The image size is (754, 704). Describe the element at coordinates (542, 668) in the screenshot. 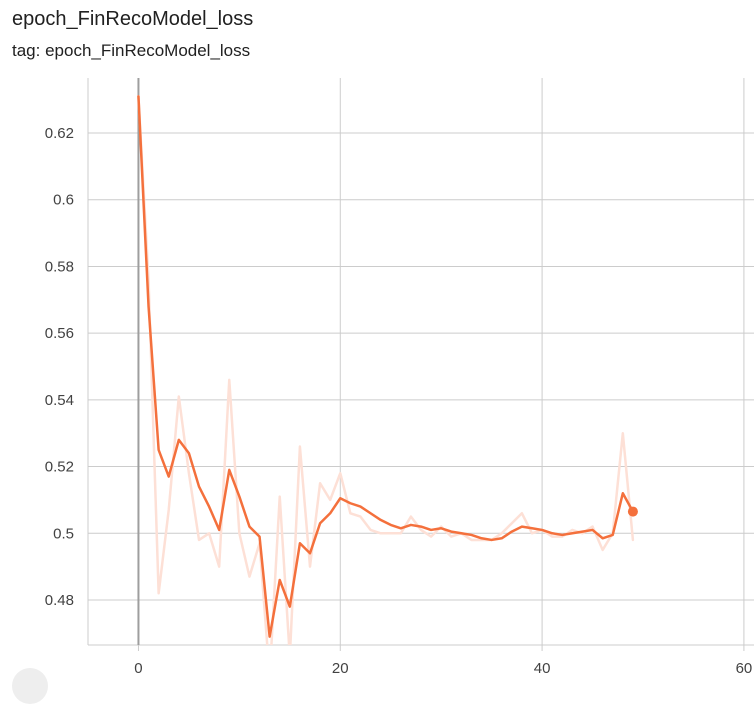

I see `x-tick-label: 40` at that location.